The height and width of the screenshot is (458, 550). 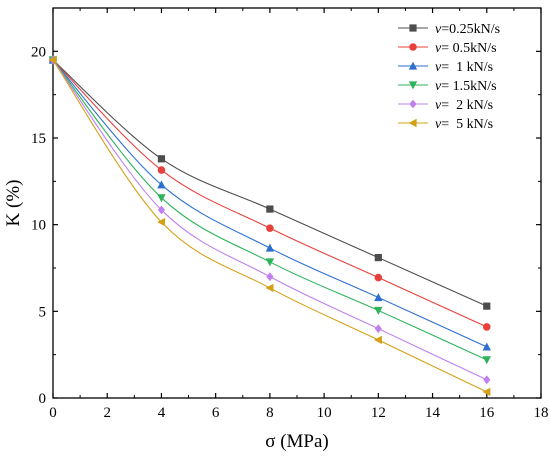 I want to click on legend-item: v= 5 kN/s, so click(x=445, y=124).